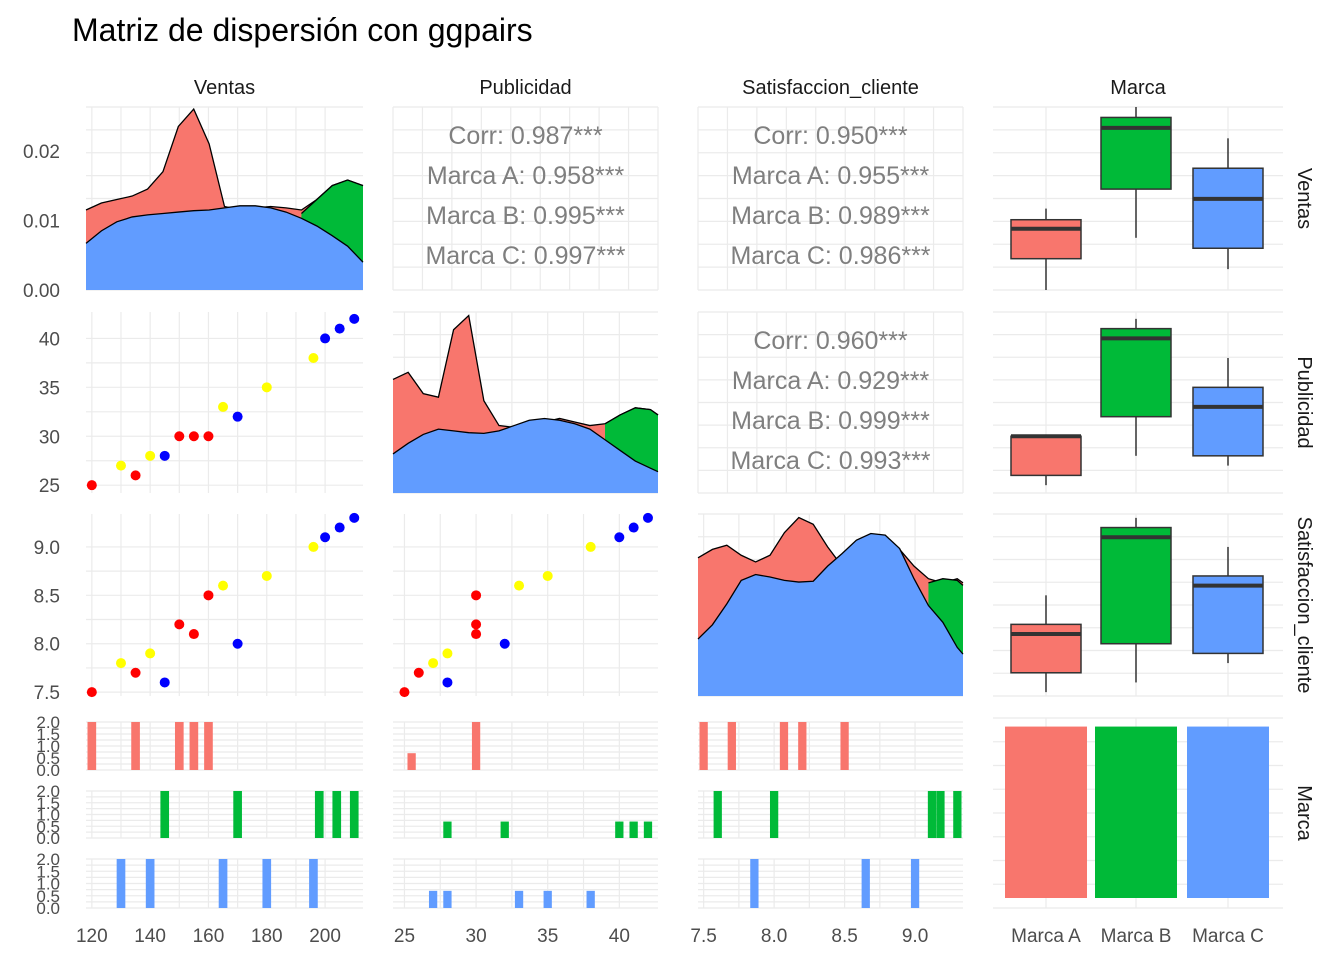 This screenshot has width=1344, height=960. Describe the element at coordinates (49, 437) in the screenshot. I see `y-tick-label: 30` at that location.